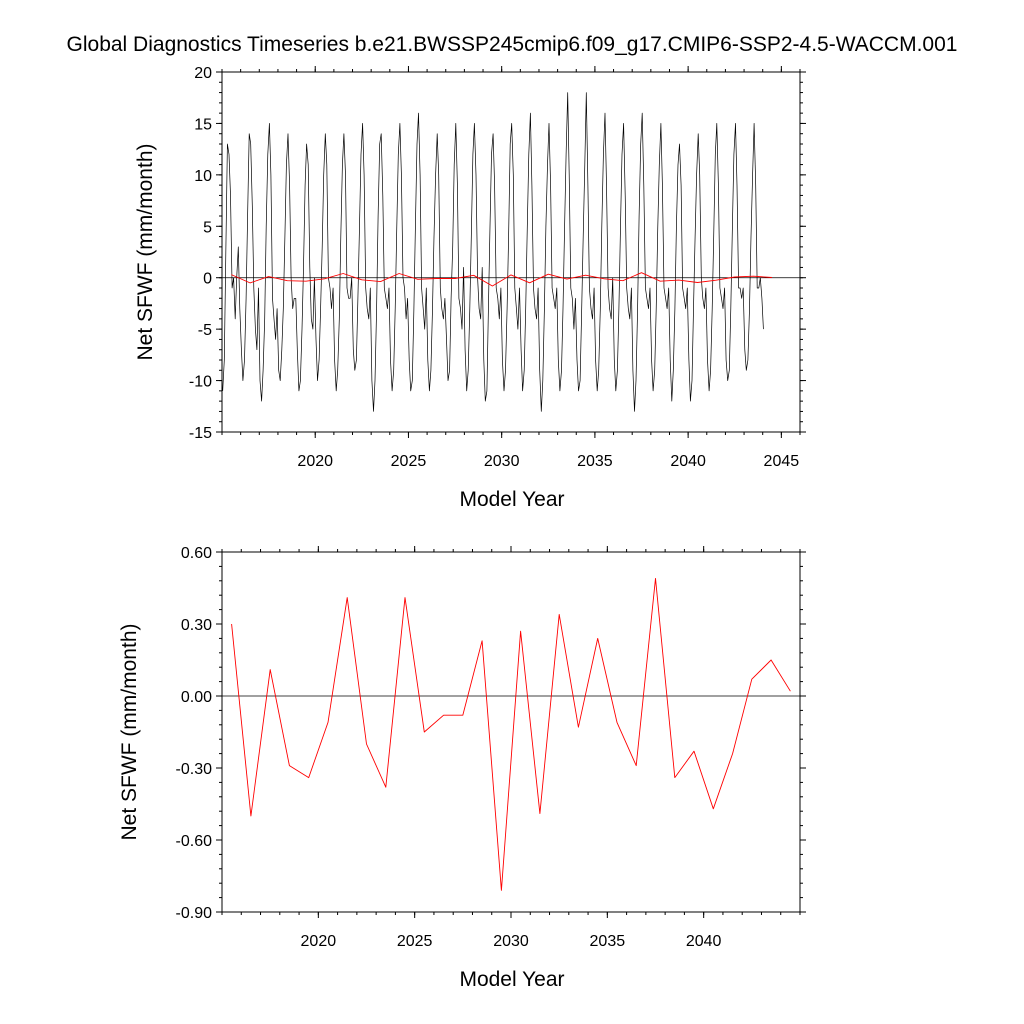 This screenshot has width=1024, height=1024. I want to click on y-tick-label: 0, so click(207, 279).